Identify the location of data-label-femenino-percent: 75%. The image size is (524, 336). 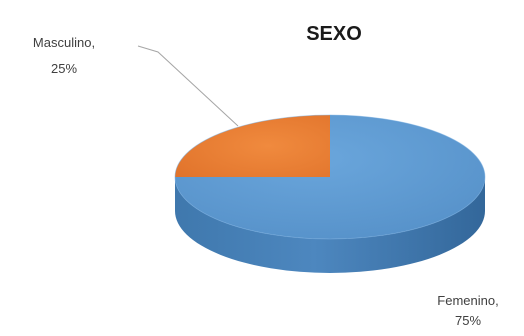
(468, 320).